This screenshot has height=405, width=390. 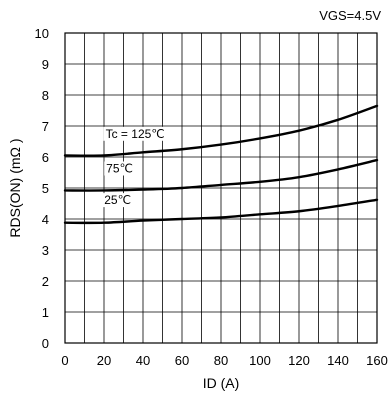 I want to click on y-tick-label: 2, so click(x=45, y=281).